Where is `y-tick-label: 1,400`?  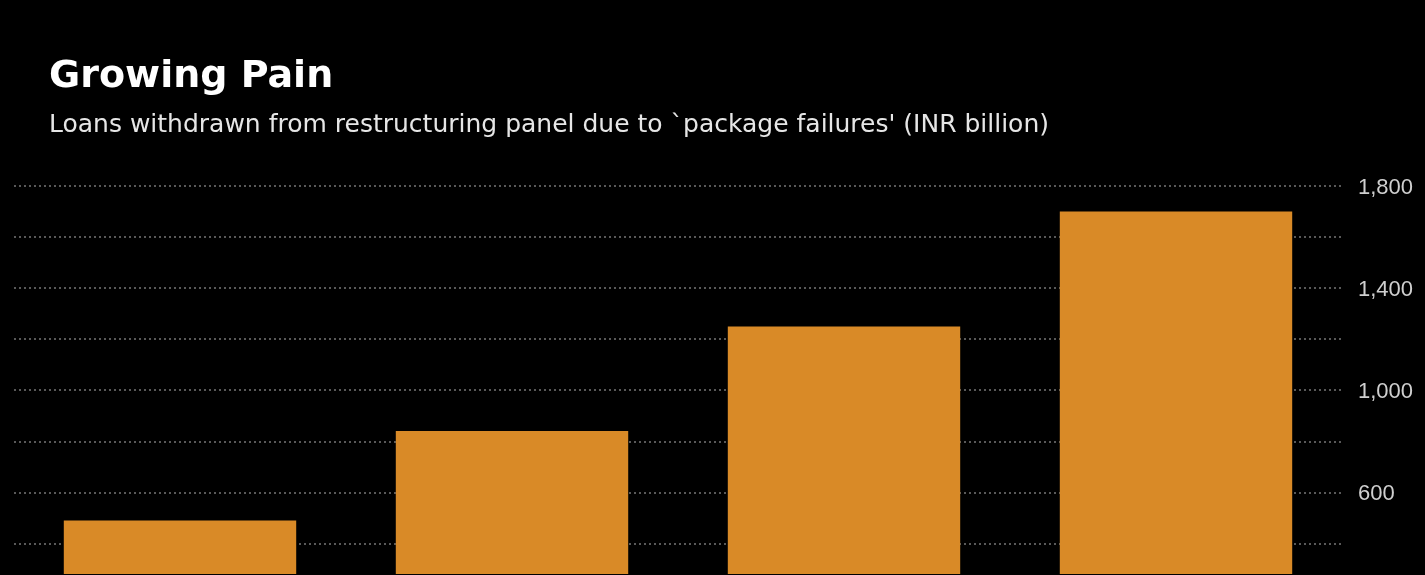 y-tick-label: 1,400 is located at coordinates (1386, 288).